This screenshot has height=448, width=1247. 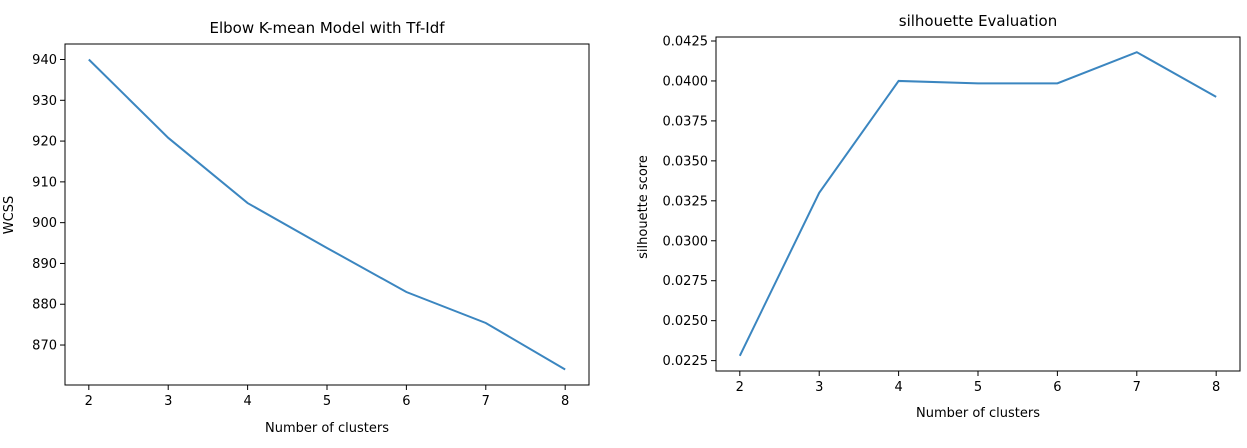 What do you see at coordinates (44, 60) in the screenshot?
I see `elbow-y-tick-label: 940` at bounding box center [44, 60].